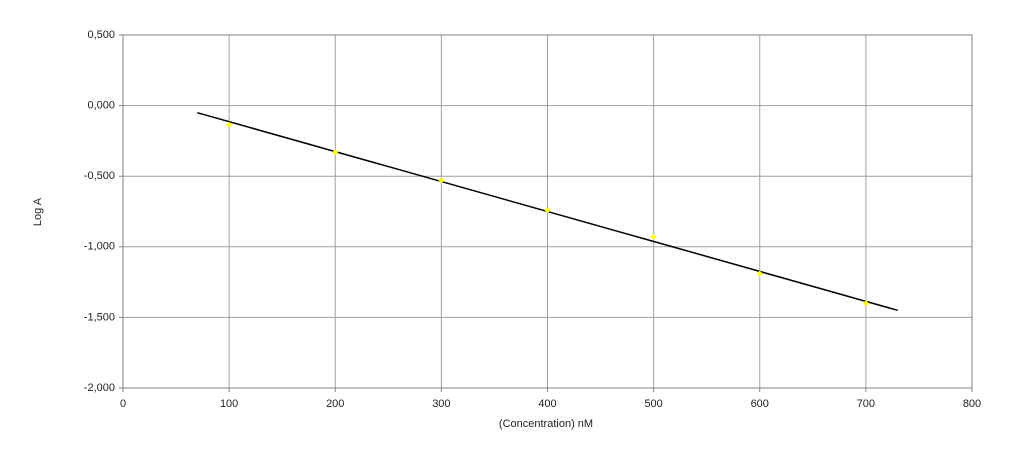 This screenshot has width=1024, height=456. What do you see at coordinates (99, 317) in the screenshot?
I see `y-tick-label: -1,500` at bounding box center [99, 317].